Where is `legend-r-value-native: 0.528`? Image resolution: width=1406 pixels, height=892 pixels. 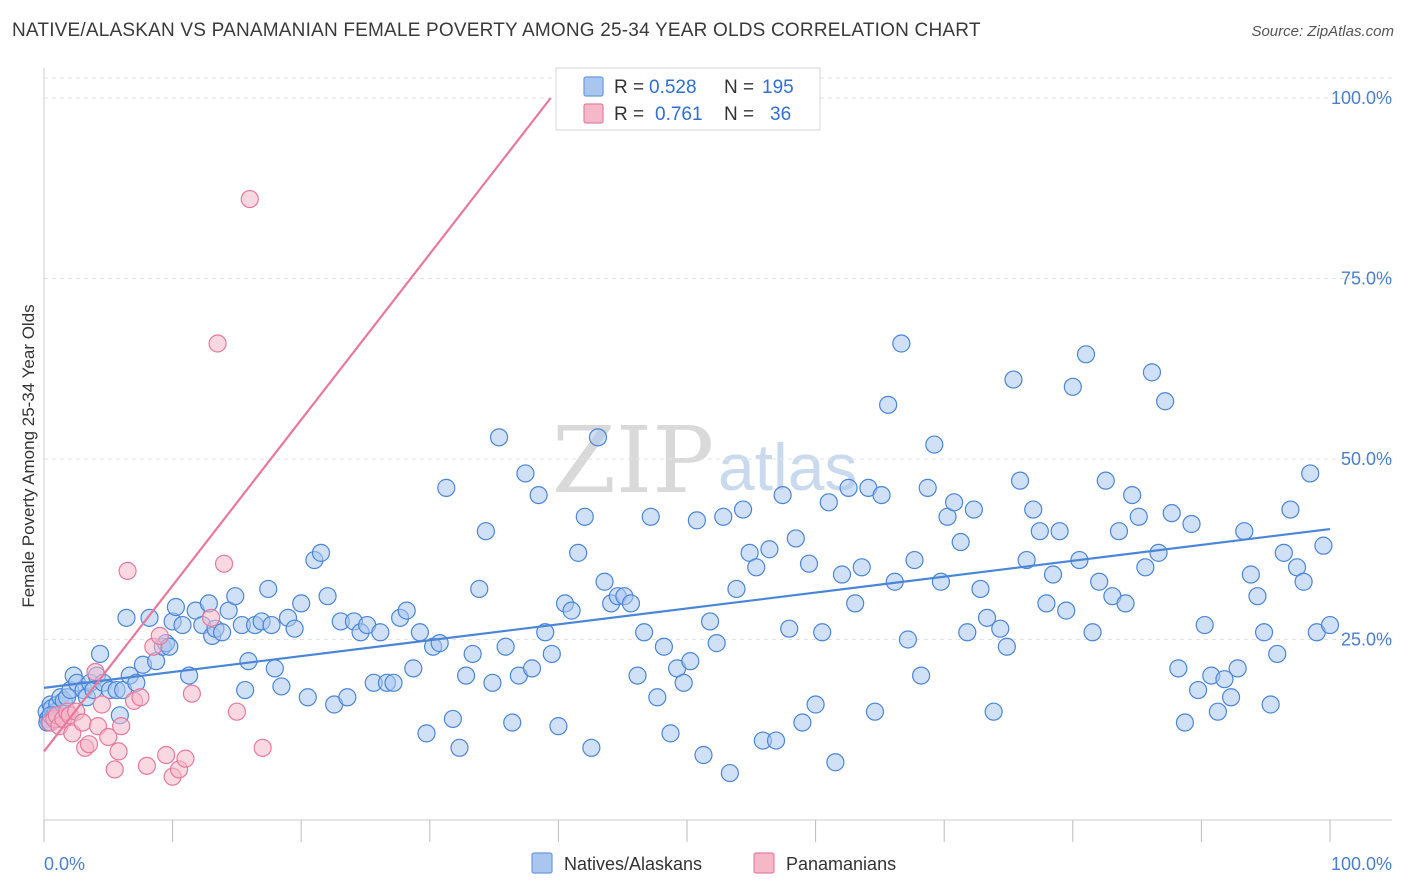 legend-r-value-native: 0.528 is located at coordinates (673, 87).